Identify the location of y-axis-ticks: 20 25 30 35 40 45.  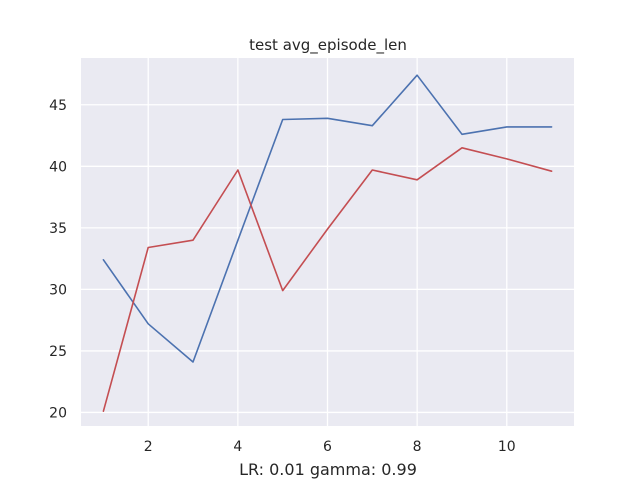
(58, 260).